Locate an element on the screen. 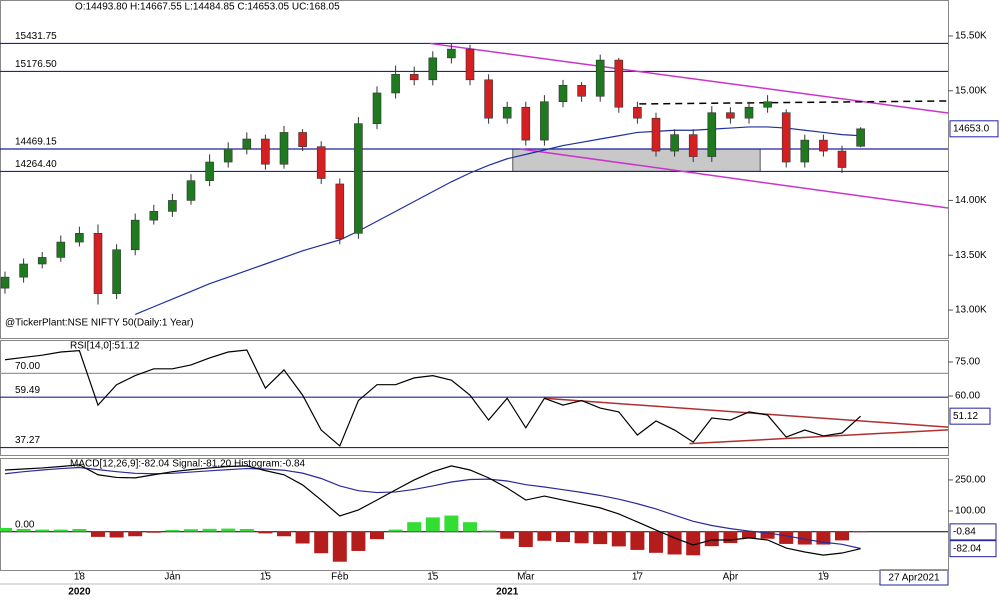 The height and width of the screenshot is (600, 1000). last-date: 27 Apr2021 is located at coordinates (914, 578).